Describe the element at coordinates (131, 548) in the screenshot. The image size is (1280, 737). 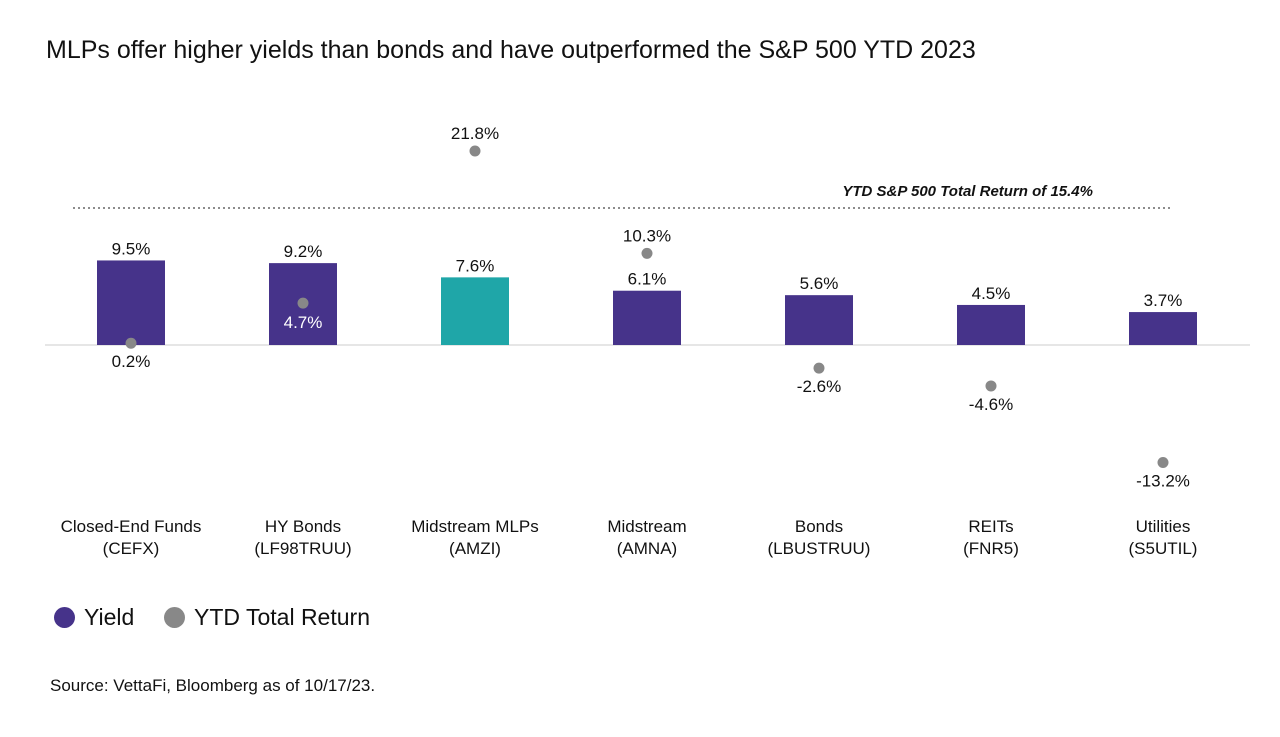
I see `category-ticker: (CEFX)` at that location.